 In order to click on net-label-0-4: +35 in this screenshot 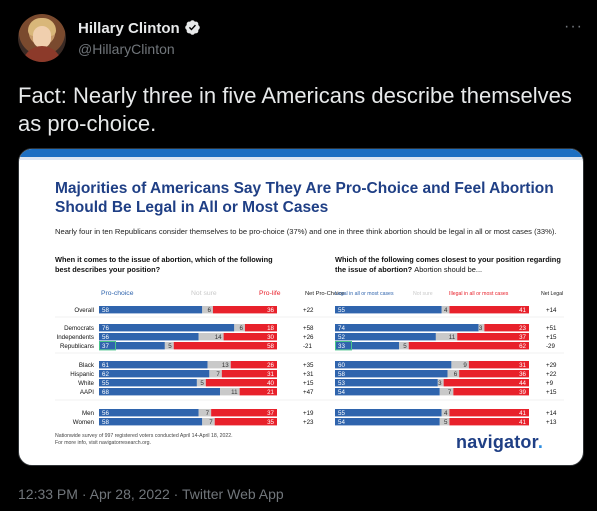, I will do `click(308, 365)`.